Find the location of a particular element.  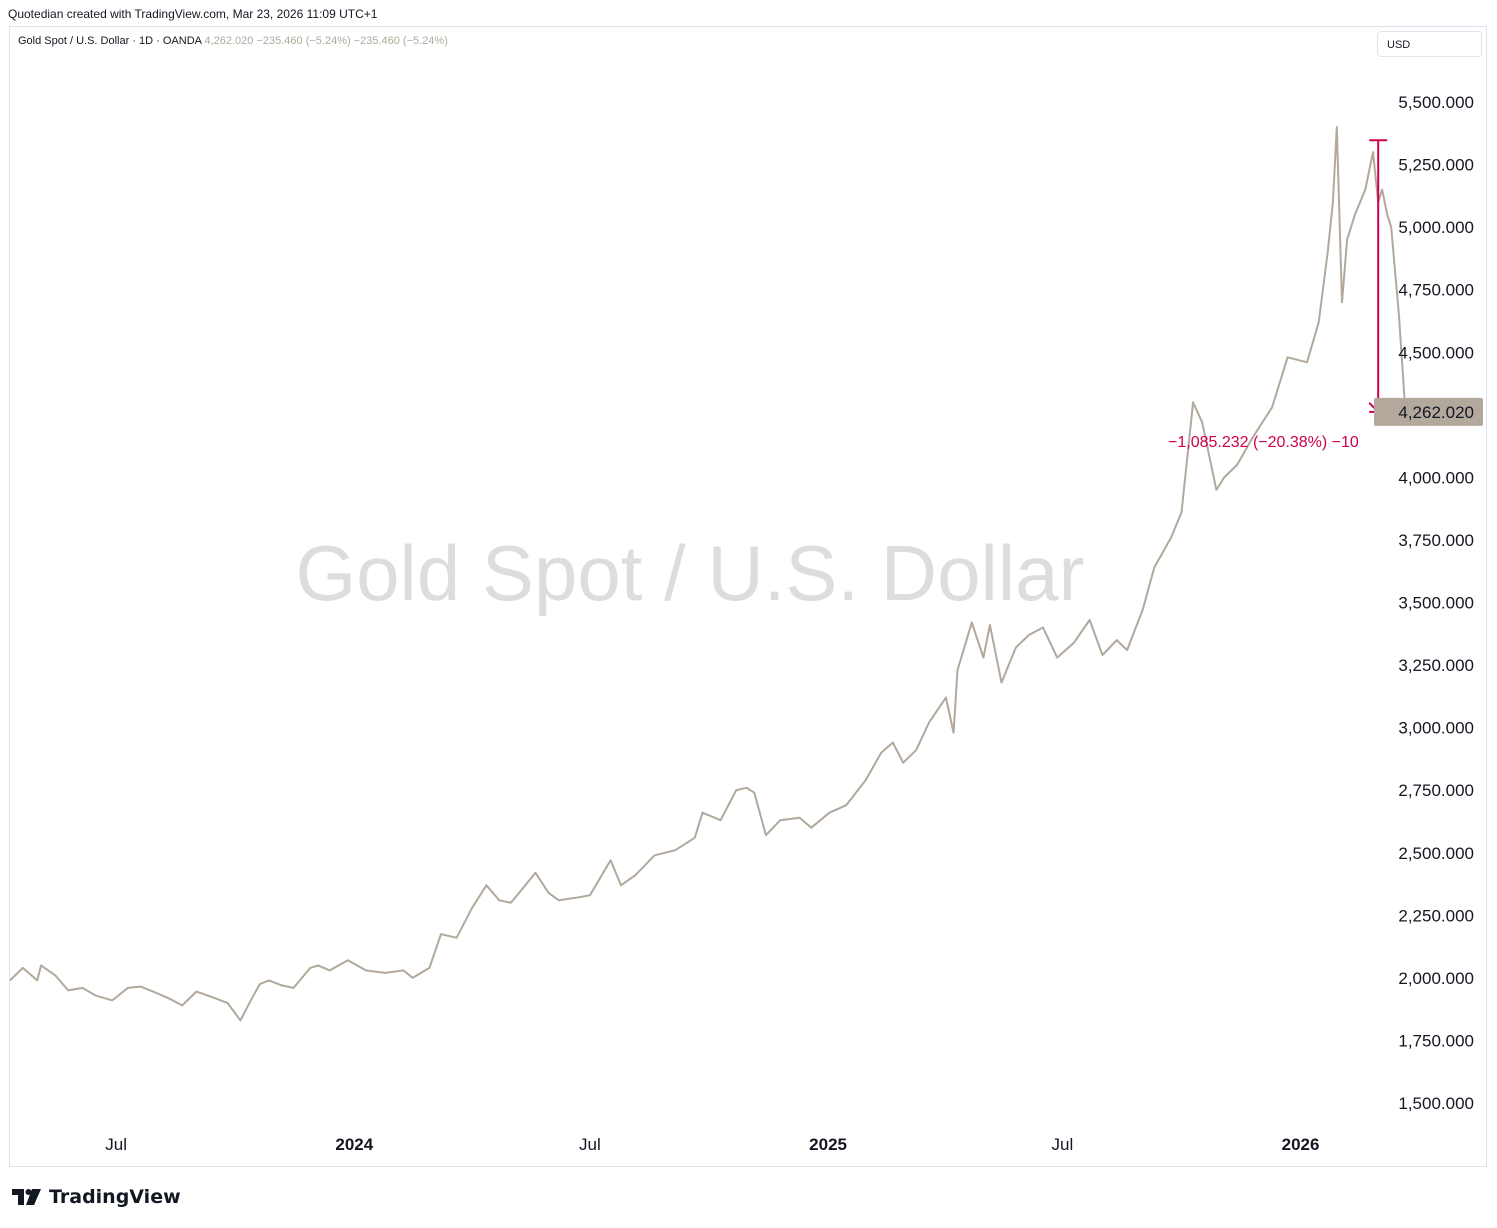

y-tick-label: 4,750.000 is located at coordinates (1436, 290).